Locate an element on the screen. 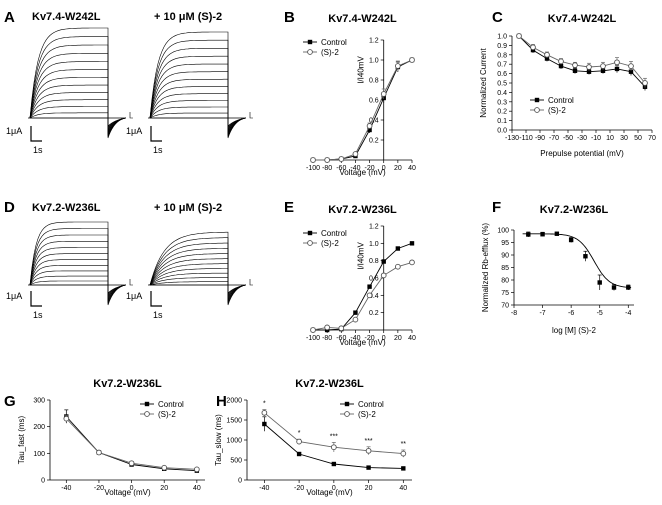 This screenshot has width=662, height=505. x-tick-label: -30 is located at coordinates (582, 138).